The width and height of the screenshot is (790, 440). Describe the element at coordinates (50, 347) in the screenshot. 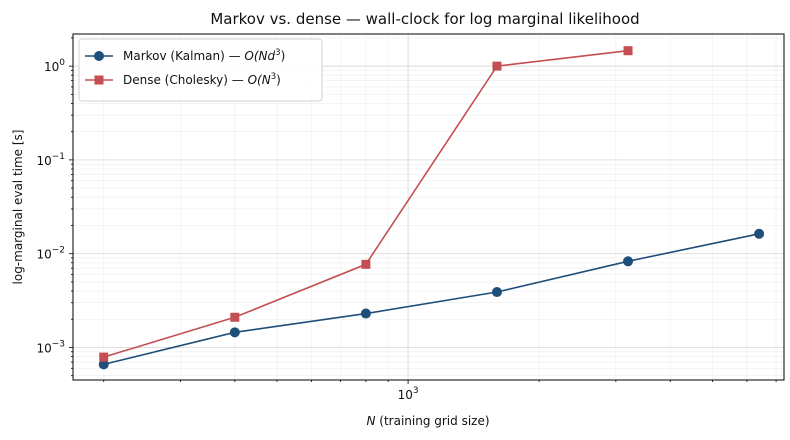

I see `y-tick-label: 10⁻³` at that location.